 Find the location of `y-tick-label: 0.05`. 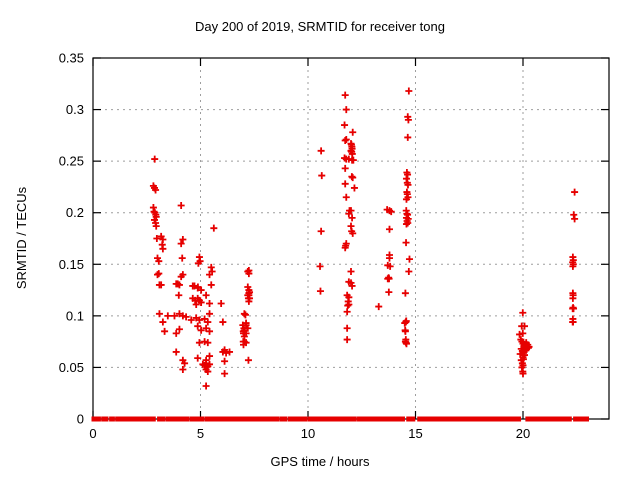

y-tick-label: 0.05 is located at coordinates (71, 367).